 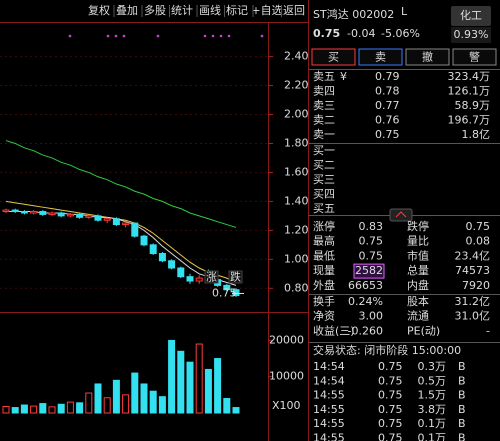 I want to click on y-tick-label: 1.20, so click(x=296, y=229).